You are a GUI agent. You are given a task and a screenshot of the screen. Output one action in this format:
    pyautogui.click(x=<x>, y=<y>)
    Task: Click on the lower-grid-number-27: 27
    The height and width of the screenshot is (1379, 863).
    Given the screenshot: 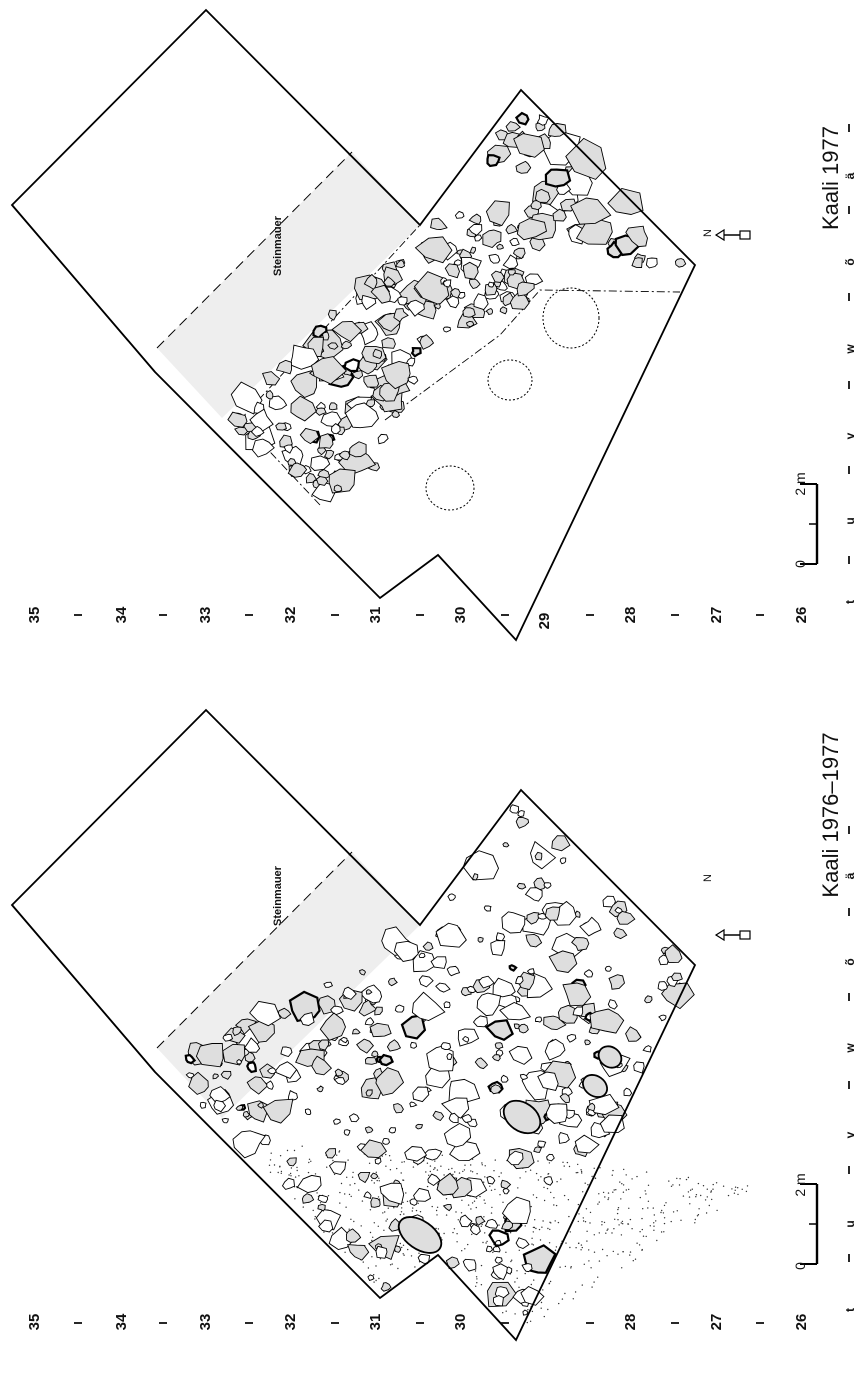 What is the action you would take?
    pyautogui.click(x=716, y=1322)
    